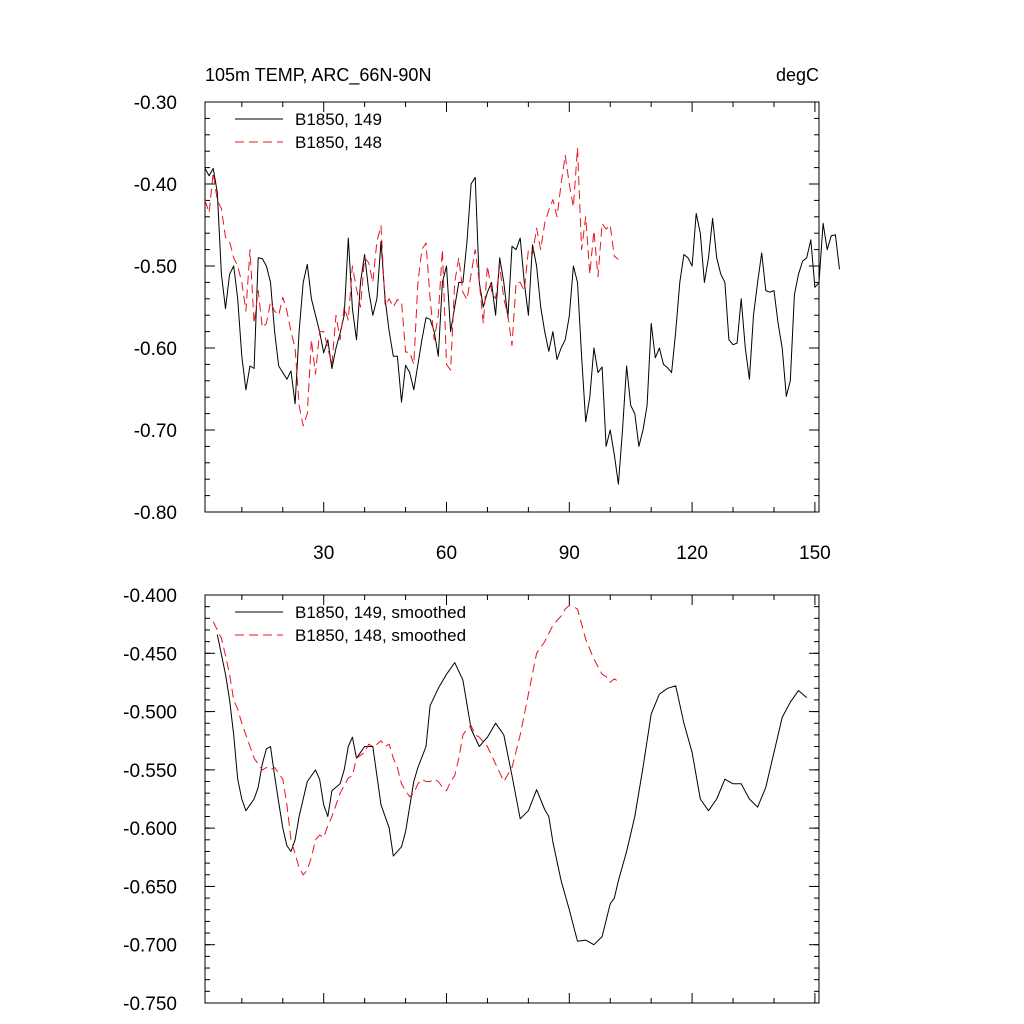  Describe the element at coordinates (692, 553) in the screenshot. I see `top-xtick-label: 120` at that location.